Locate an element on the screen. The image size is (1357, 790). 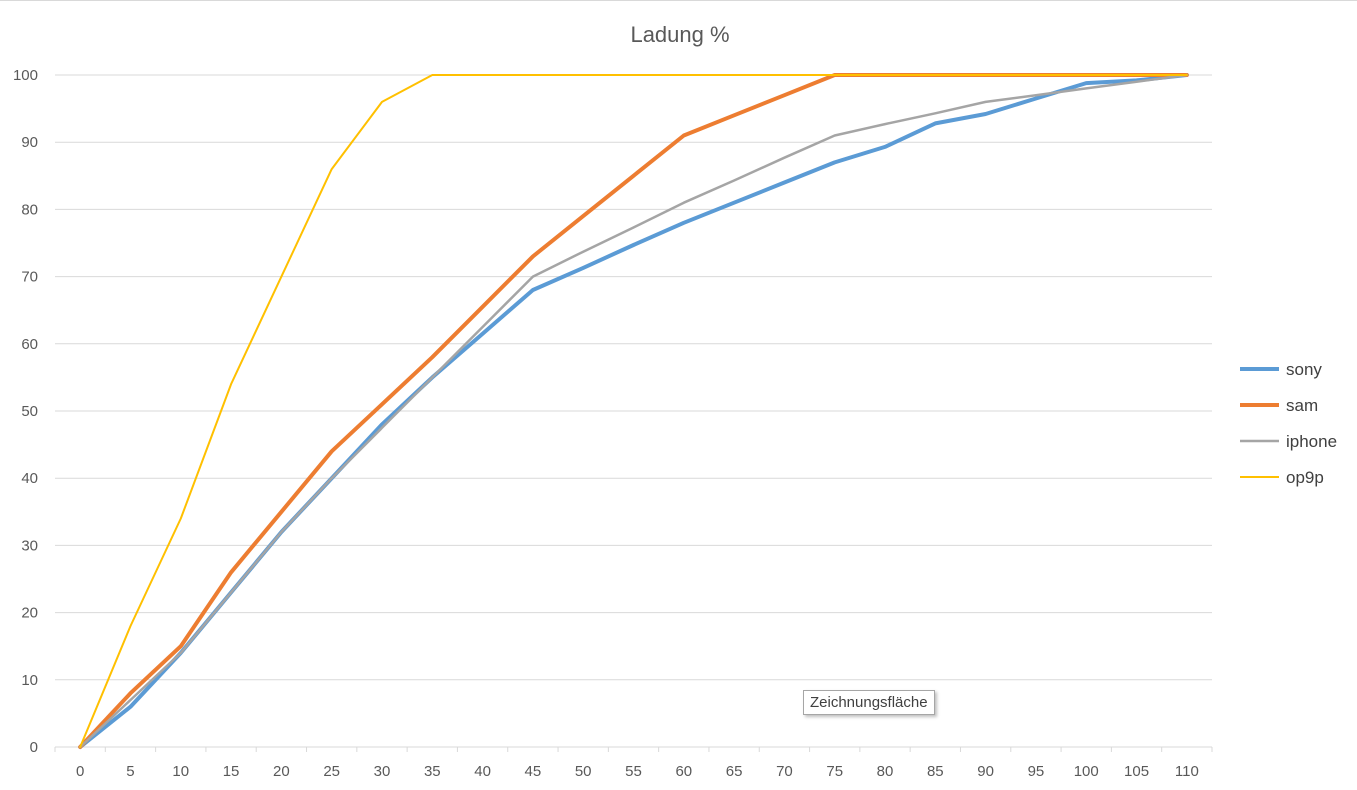
x-tick-label: 5 is located at coordinates (130, 771).